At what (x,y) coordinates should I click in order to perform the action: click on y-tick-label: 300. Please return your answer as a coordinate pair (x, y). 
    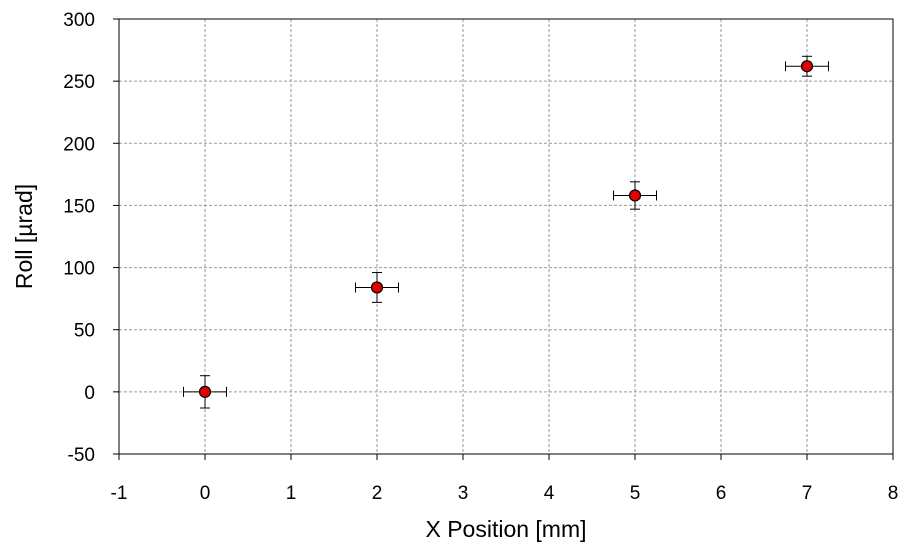
    Looking at the image, I should click on (79, 20).